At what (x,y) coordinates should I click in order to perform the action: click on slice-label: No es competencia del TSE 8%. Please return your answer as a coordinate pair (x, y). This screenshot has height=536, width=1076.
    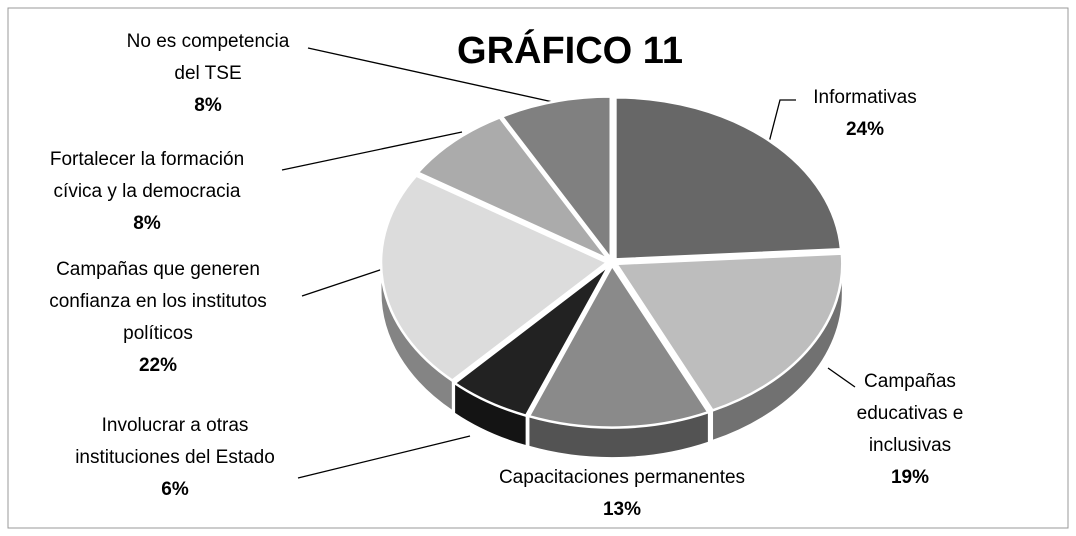
    Looking at the image, I should click on (208, 74).